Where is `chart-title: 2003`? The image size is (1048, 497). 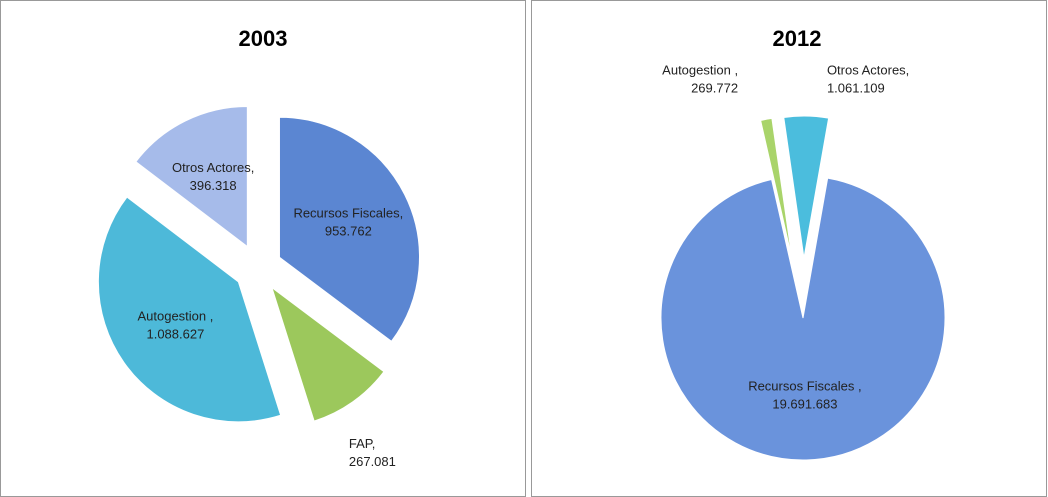
chart-title: 2003 is located at coordinates (263, 38).